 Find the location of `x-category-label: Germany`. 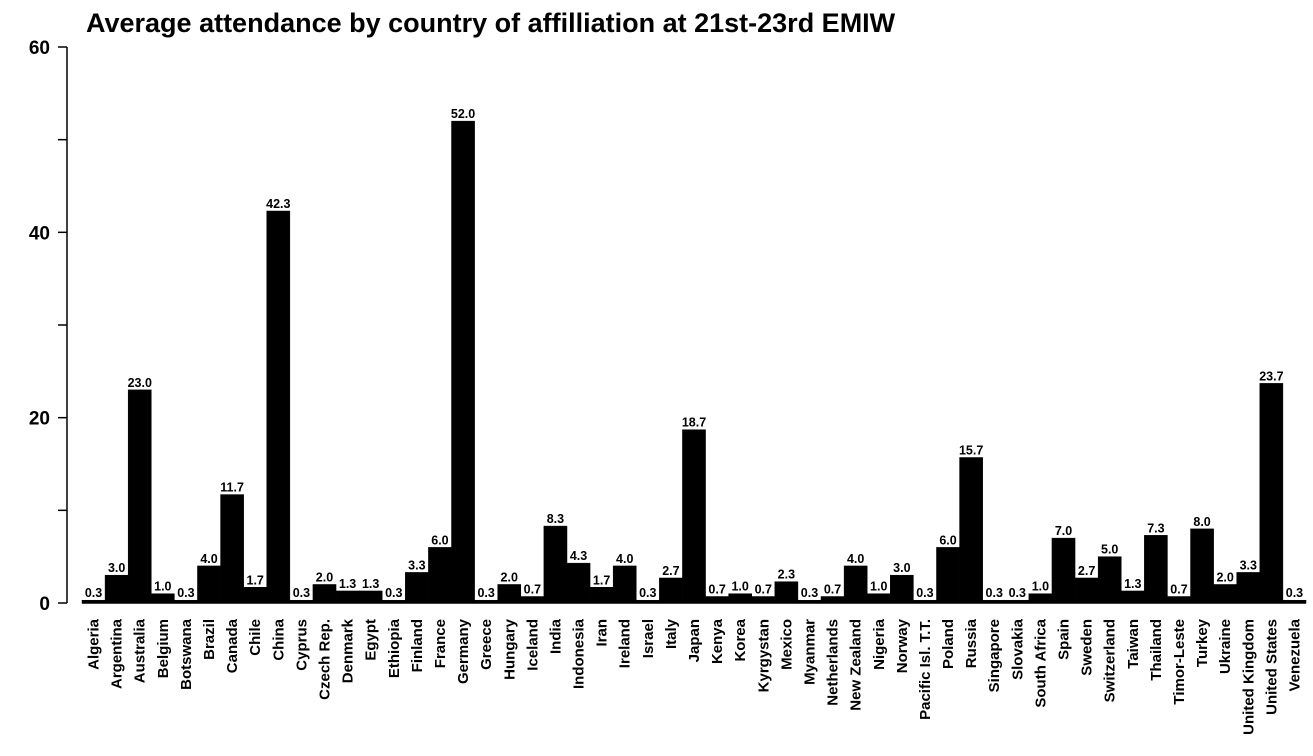

x-category-label: Germany is located at coordinates (463, 651).